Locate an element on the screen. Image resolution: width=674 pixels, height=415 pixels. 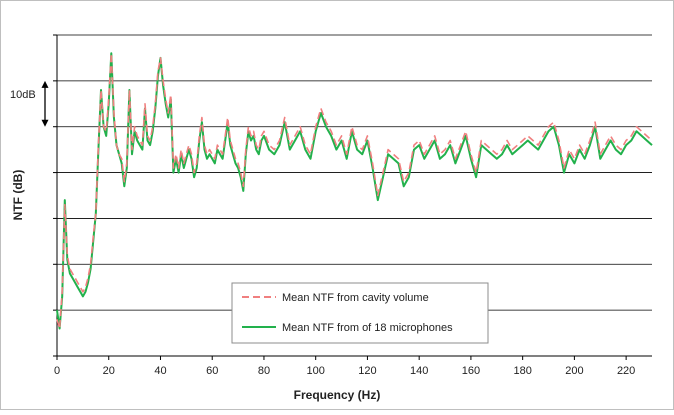
scale-annotation-label: 10dB is located at coordinates (23, 95).